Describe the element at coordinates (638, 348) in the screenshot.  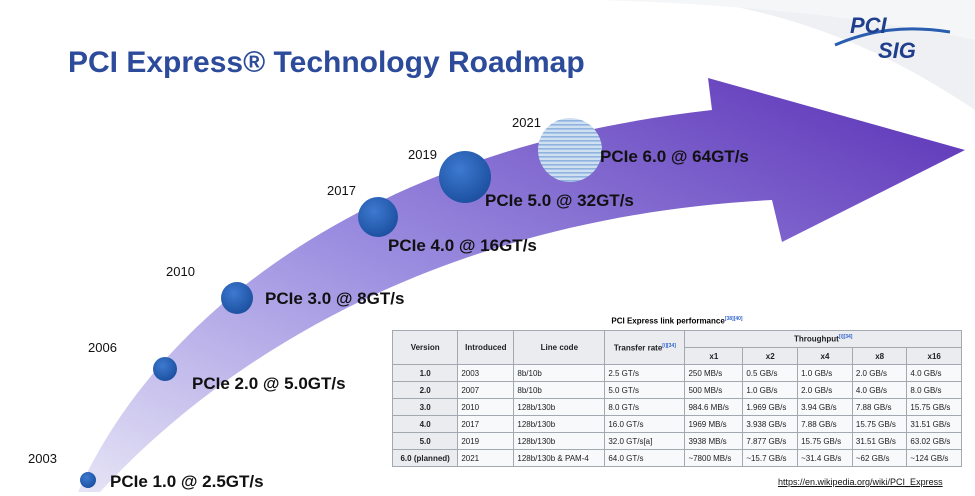
I see `header-text: Transfer rate` at that location.